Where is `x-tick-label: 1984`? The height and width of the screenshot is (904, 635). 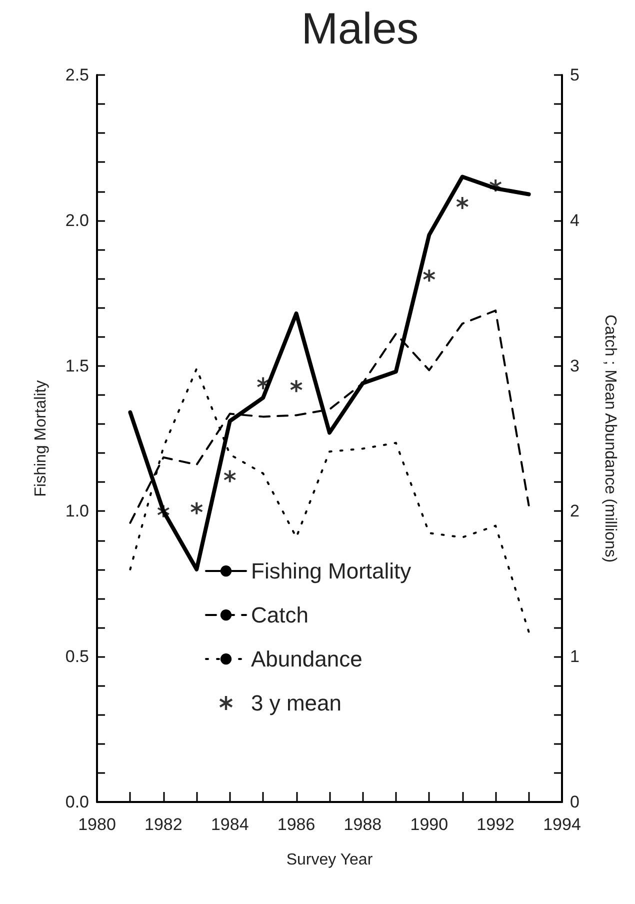 x-tick-label: 1984 is located at coordinates (229, 824).